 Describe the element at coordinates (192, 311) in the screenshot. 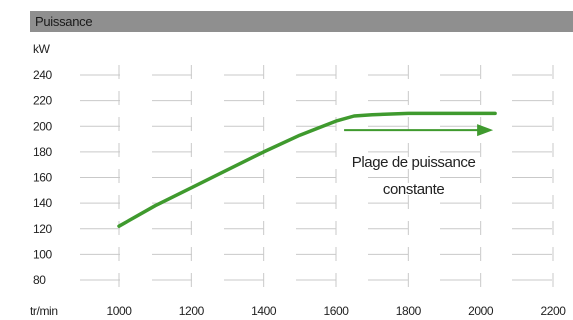

I see `x-tick-label: 1200` at that location.